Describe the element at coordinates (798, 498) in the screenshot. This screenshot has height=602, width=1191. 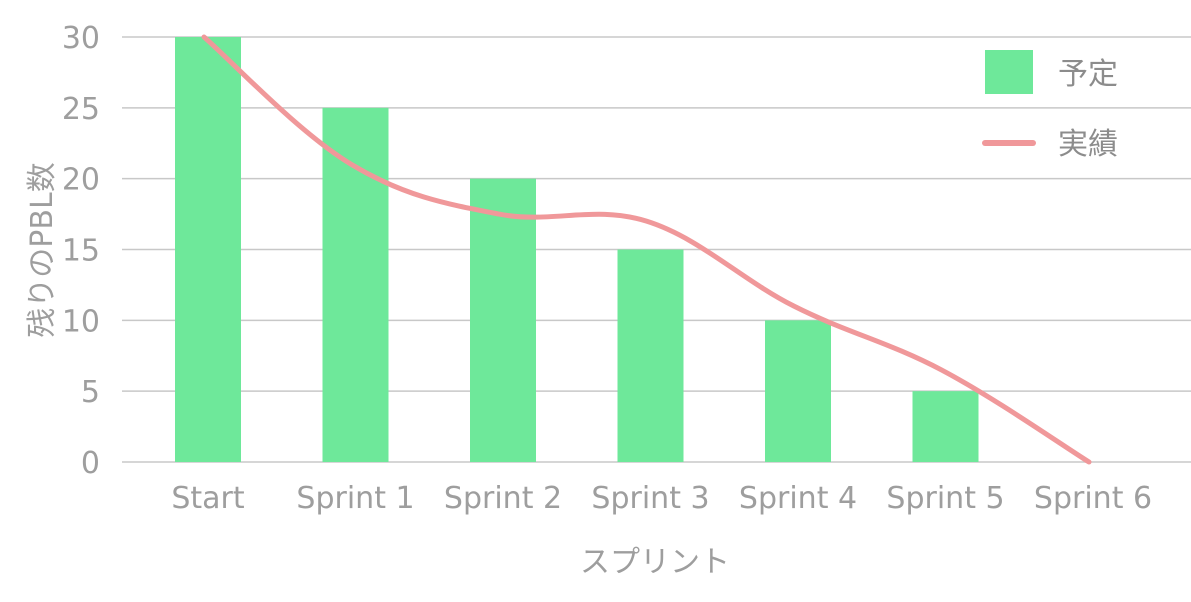
I see `x-tick-label: Sprint 4` at that location.